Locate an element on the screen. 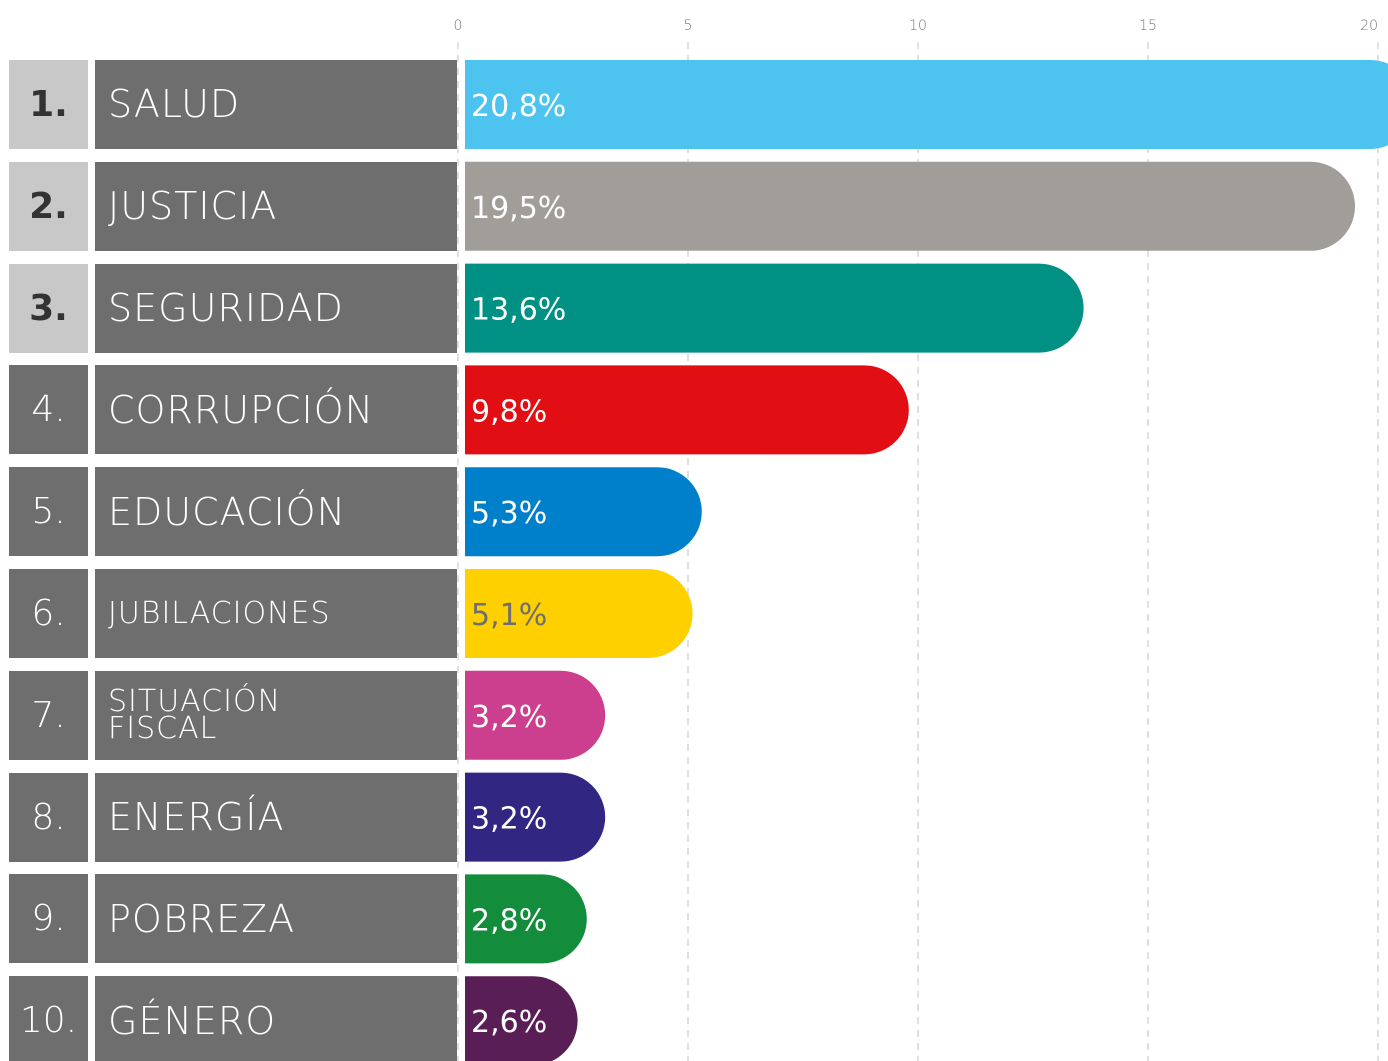 The width and height of the screenshot is (1388, 1061). category-box-text: JUSTICIA is located at coordinates (193, 206).